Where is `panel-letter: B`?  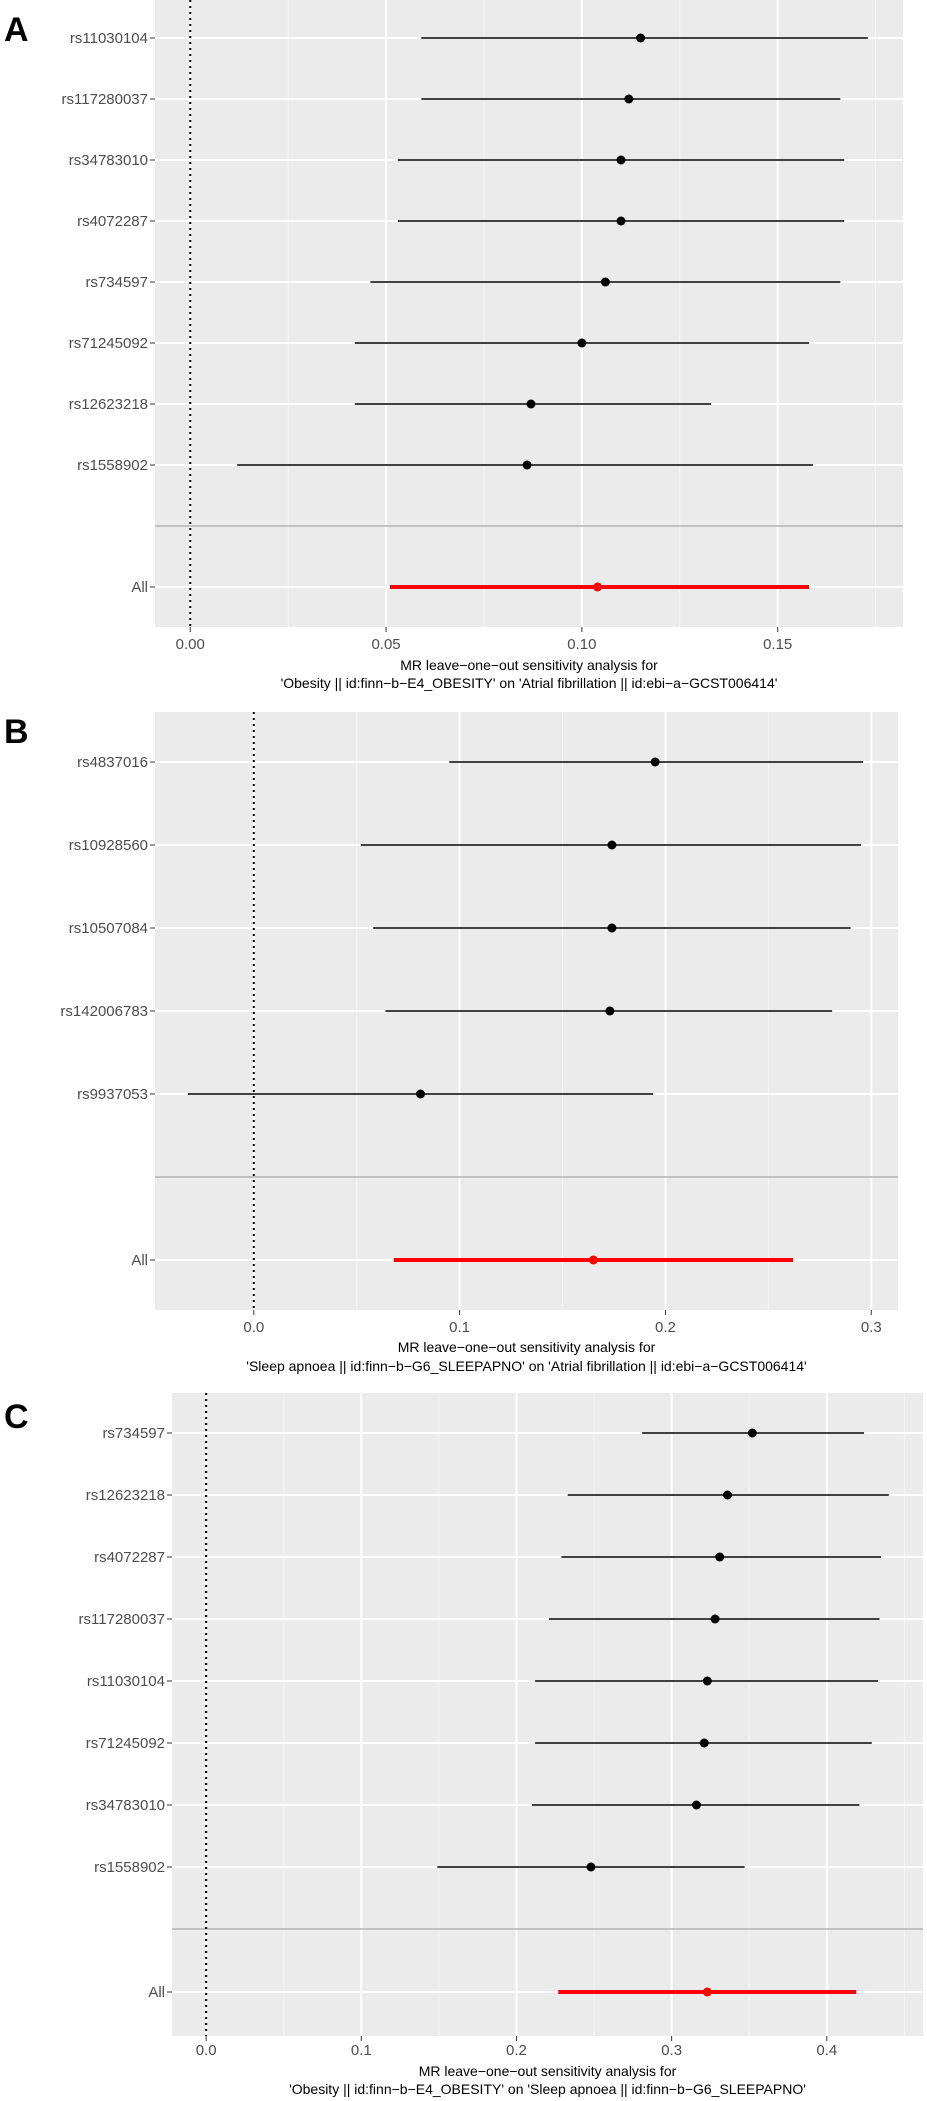 panel-letter: B is located at coordinates (16, 732).